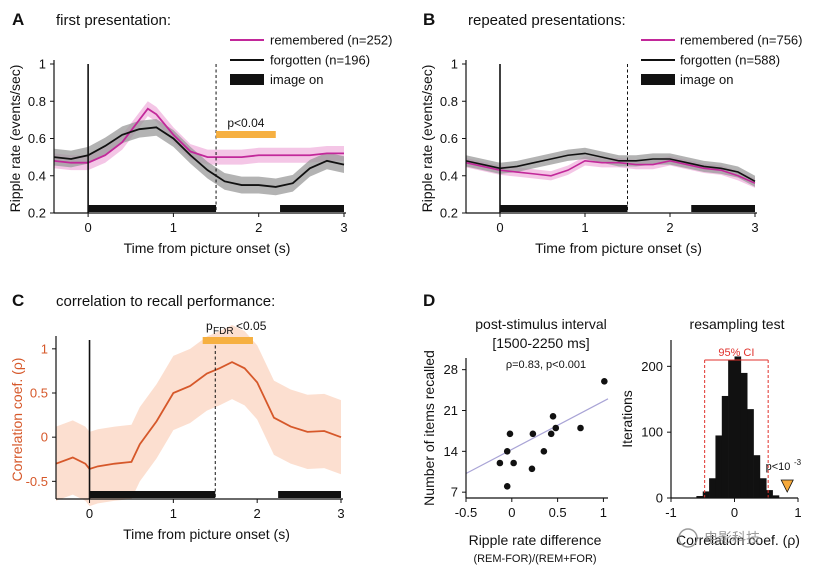  I want to click on y-tick-label: 28, so click(451, 369).